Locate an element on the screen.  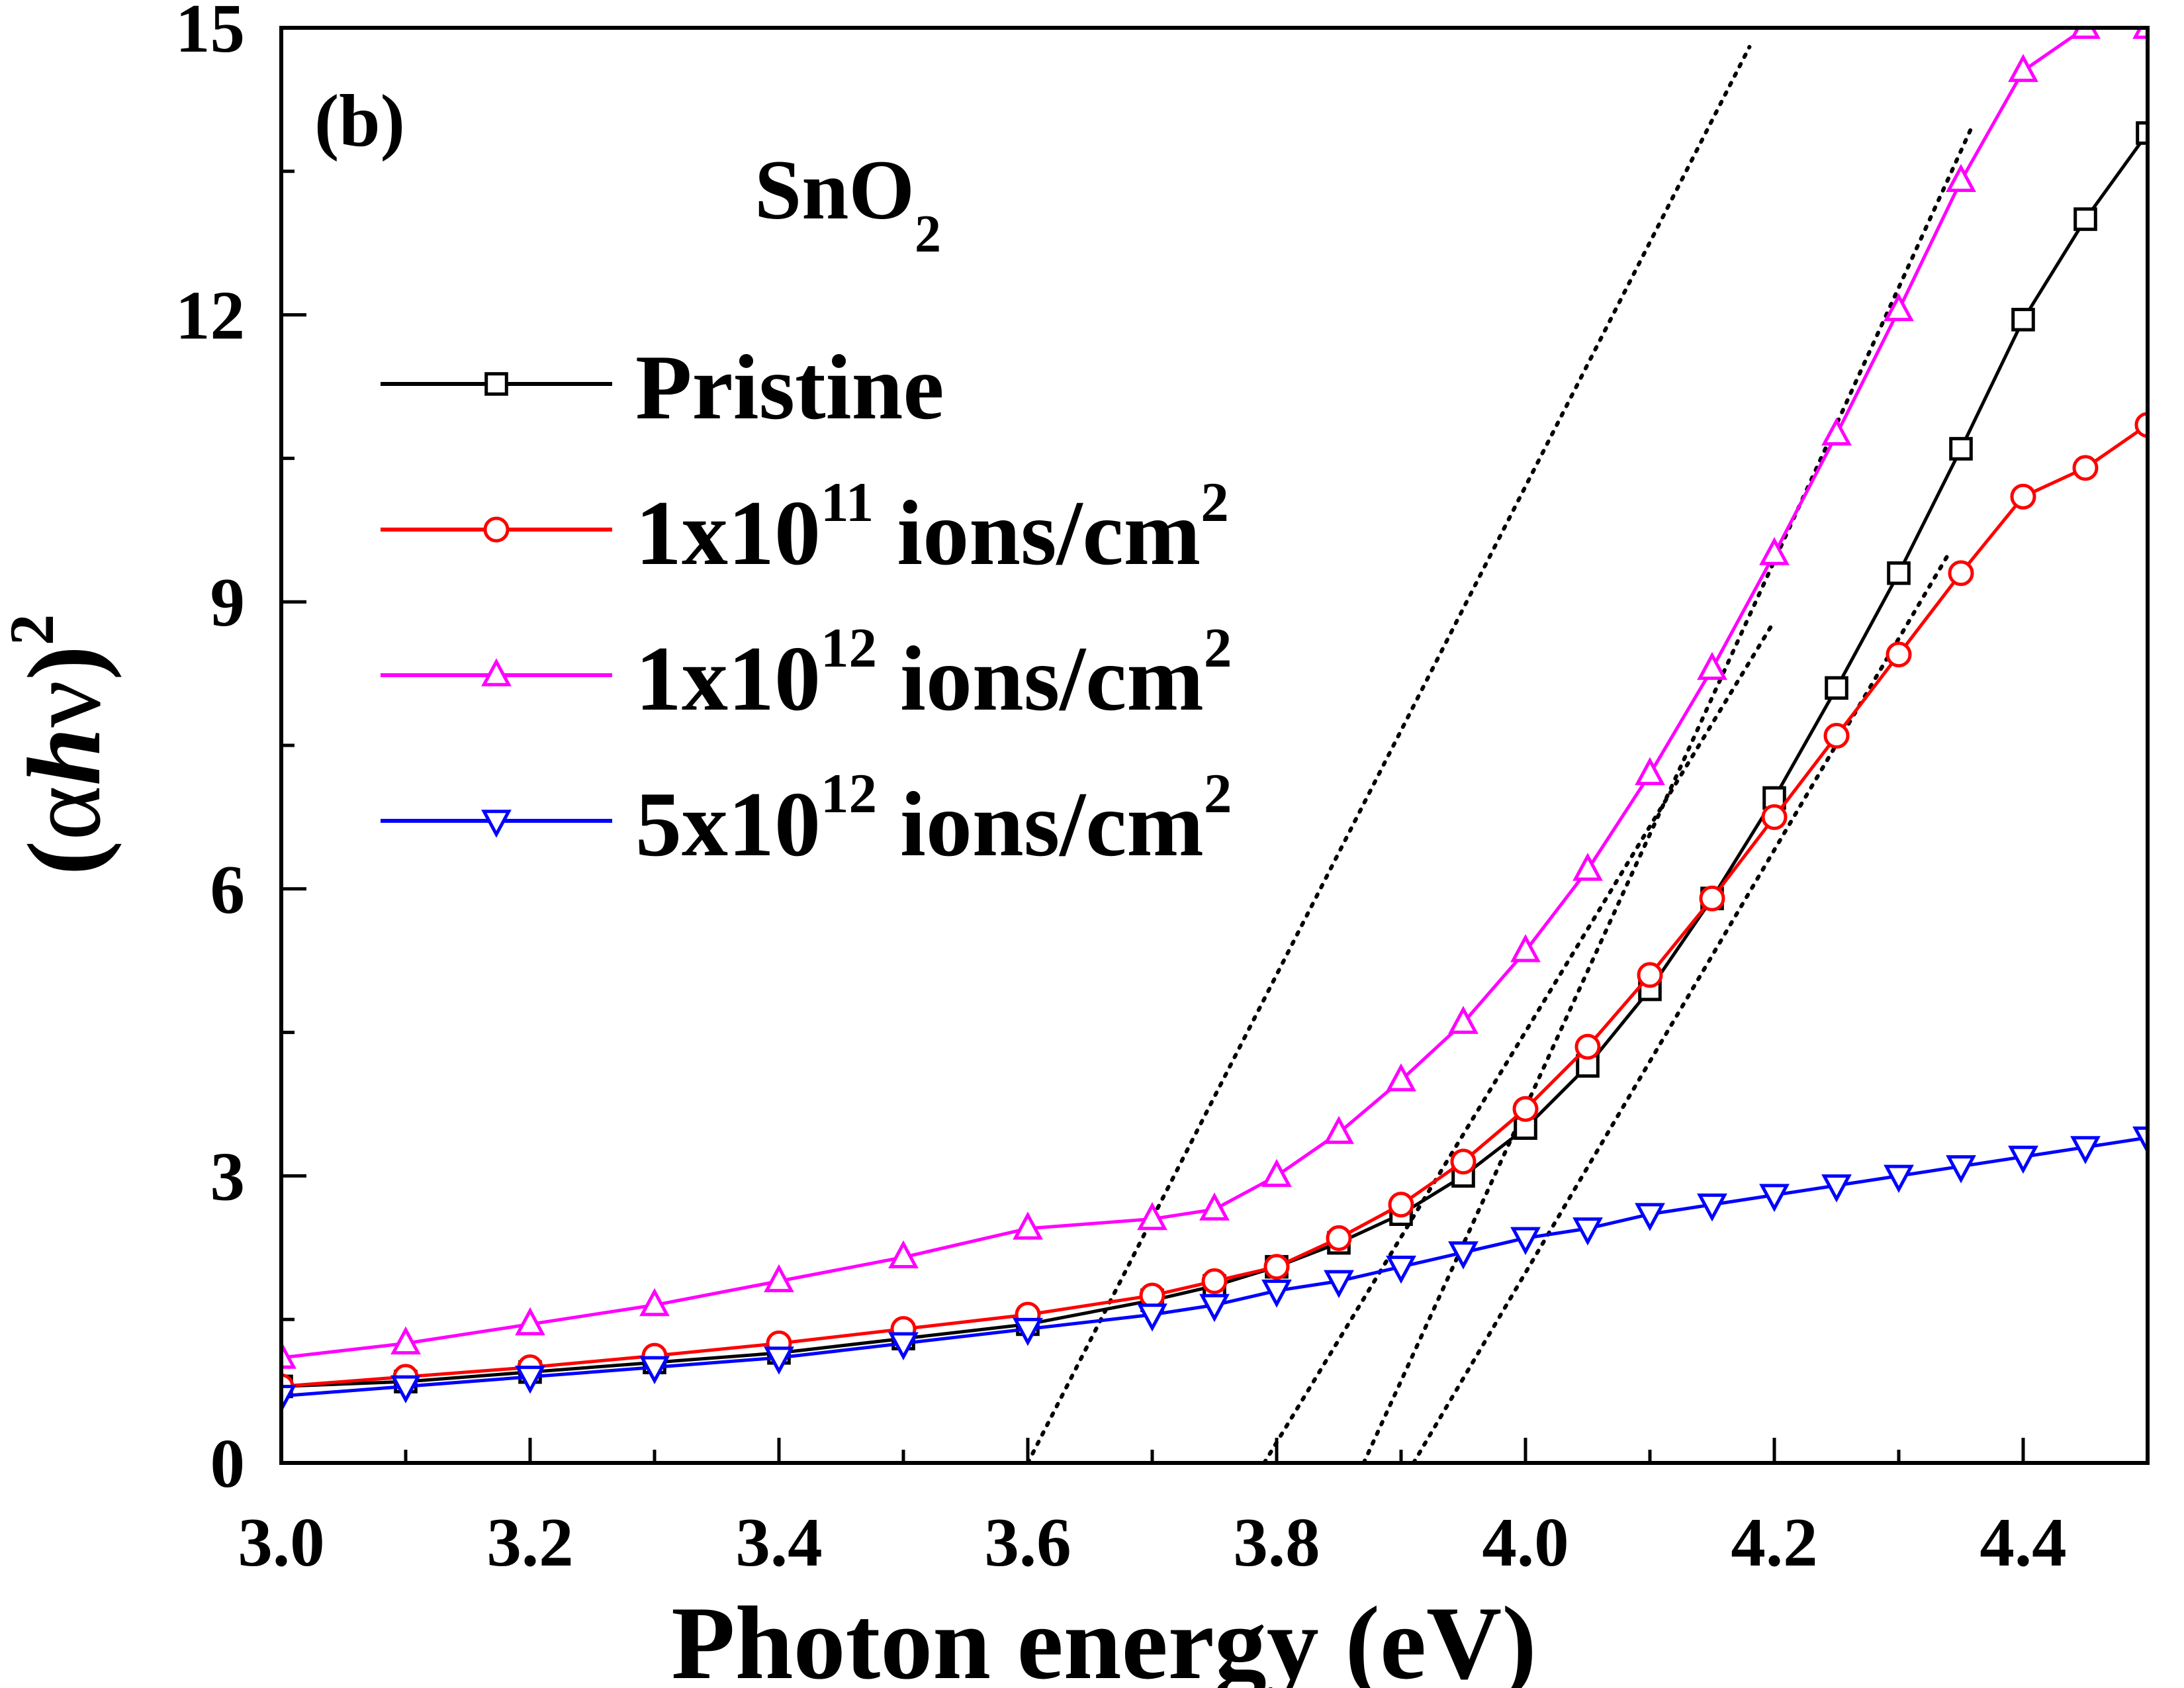
x-tick-label: 3.0 is located at coordinates (281, 1542).